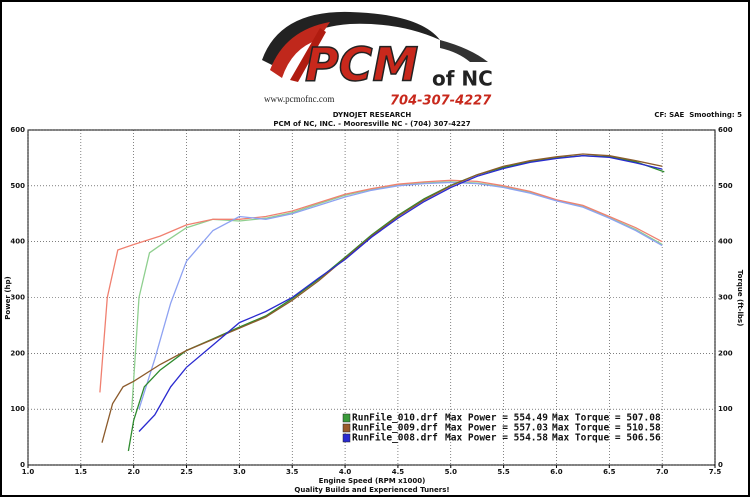 Image resolution: width=750 pixels, height=497 pixels. What do you see at coordinates (606, 418) in the screenshot?
I see `legend-torque: Max Torque = 507.08` at bounding box center [606, 418].